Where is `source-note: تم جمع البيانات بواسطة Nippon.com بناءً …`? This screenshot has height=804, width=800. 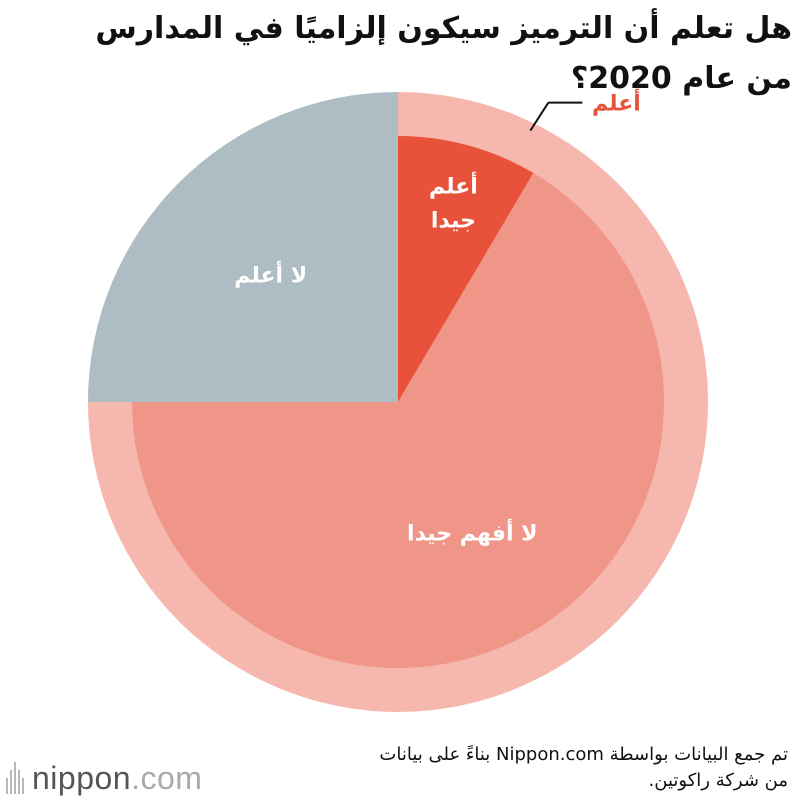 source-note: تم جمع البيانات بواسطة Nippon.com بناءً … is located at coordinates (583, 767).